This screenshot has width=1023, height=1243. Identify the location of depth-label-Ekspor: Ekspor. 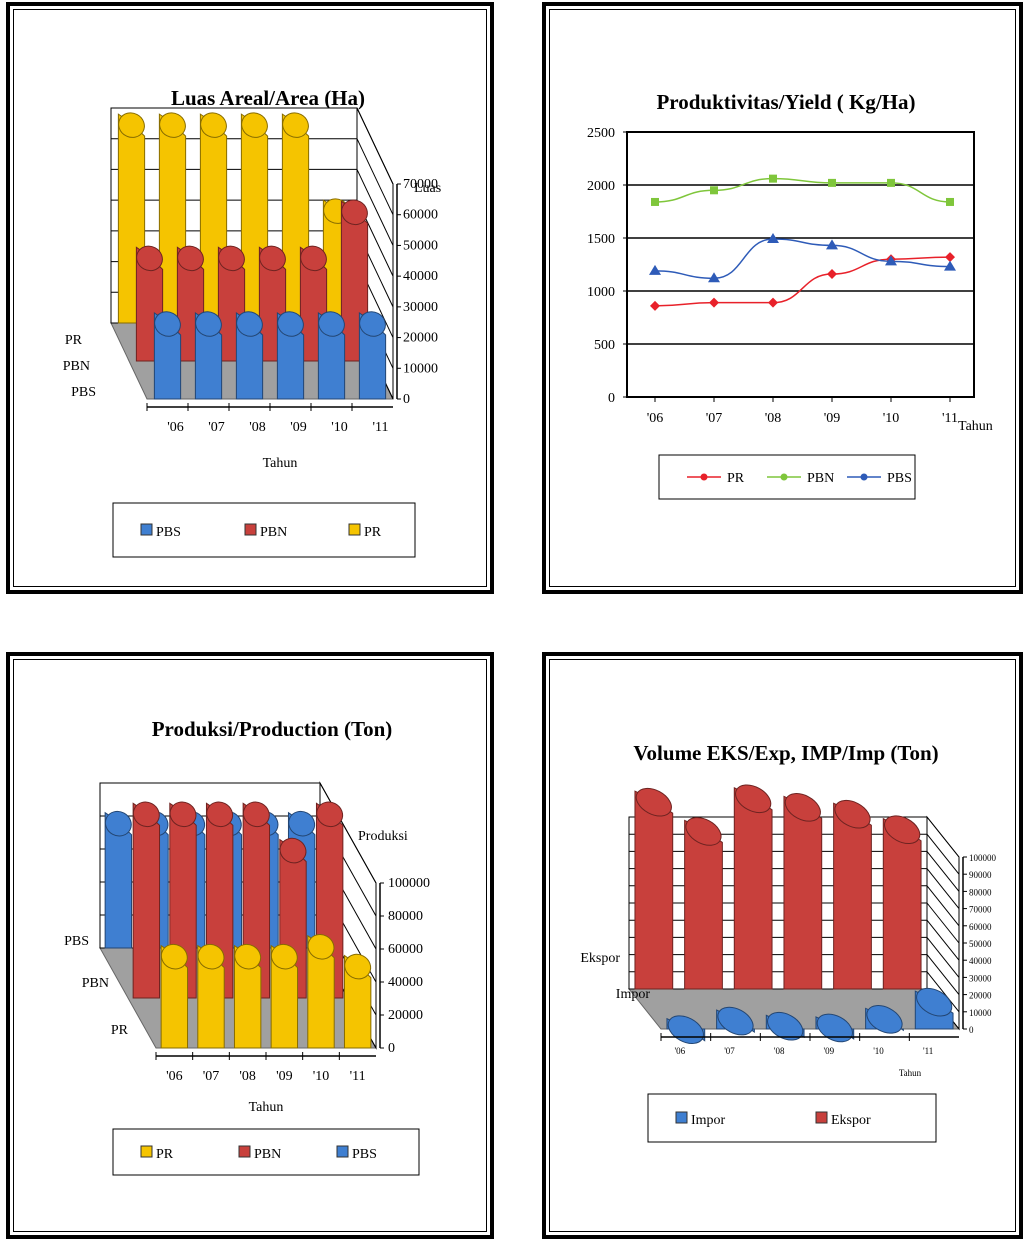
(600, 958).